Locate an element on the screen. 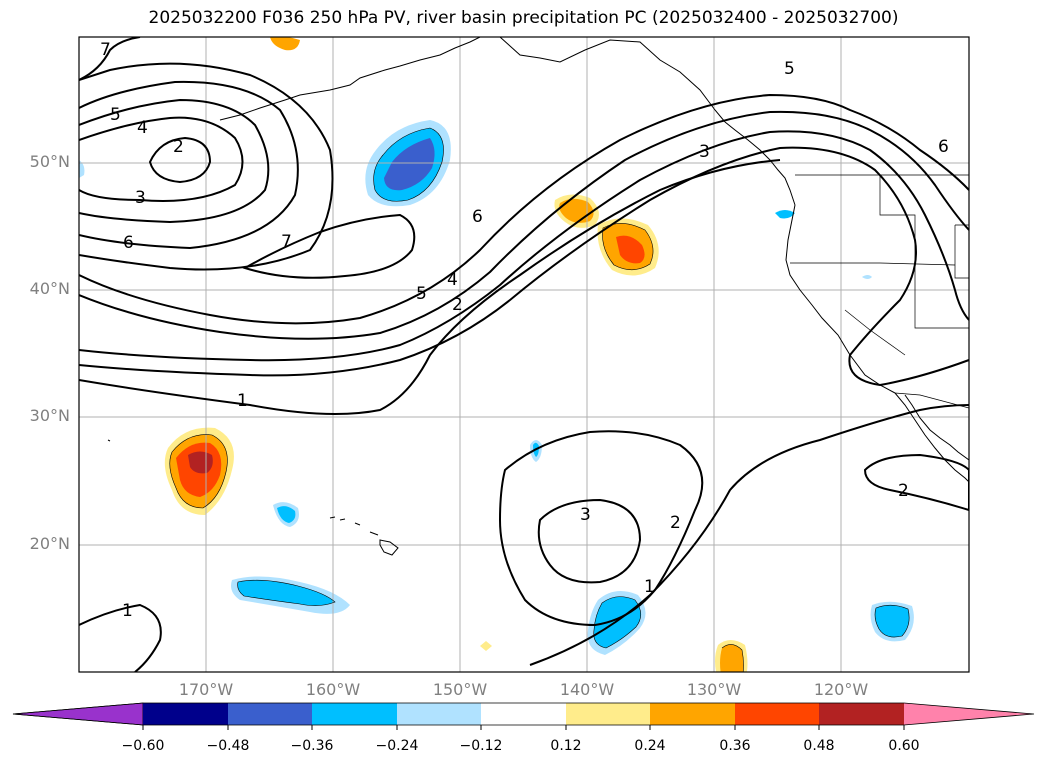 The image size is (1047, 765). lon-label: 120°W is located at coordinates (841, 689).